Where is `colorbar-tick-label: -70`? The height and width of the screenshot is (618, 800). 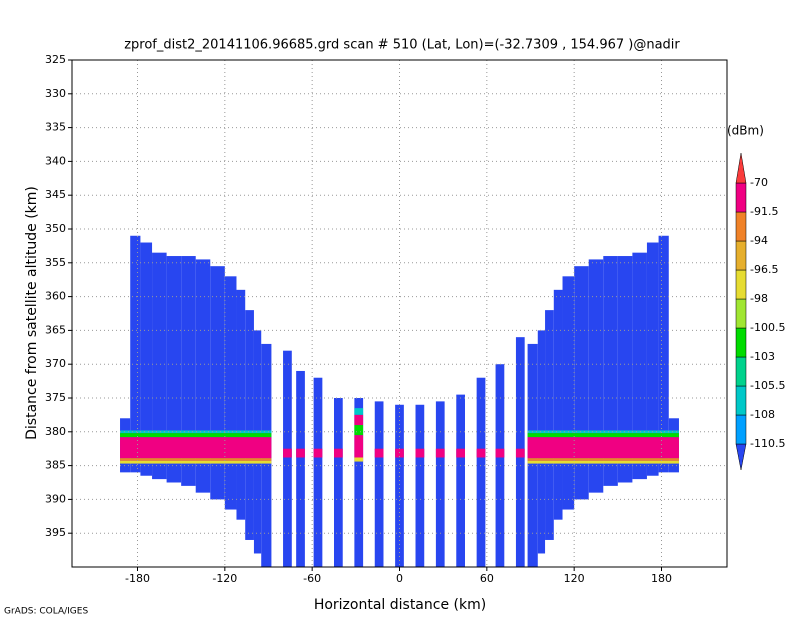
colorbar-tick-label: -70 is located at coordinates (759, 182).